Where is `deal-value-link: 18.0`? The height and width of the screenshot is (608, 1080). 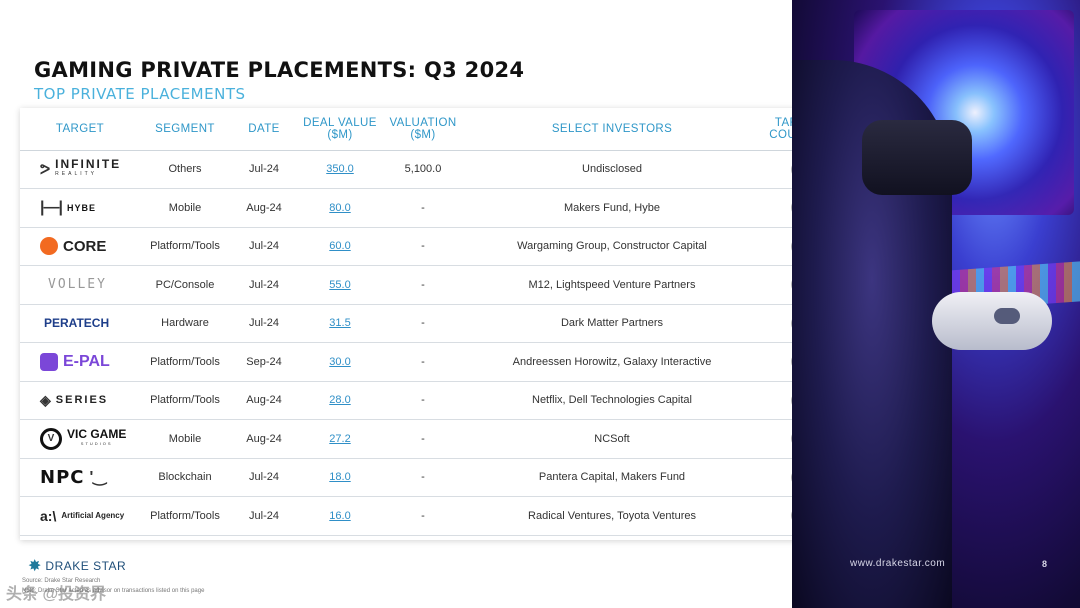
deal-value-link: 18.0 is located at coordinates (340, 477).